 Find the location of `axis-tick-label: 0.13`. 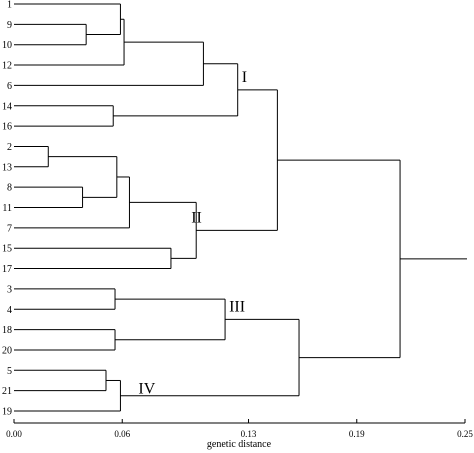

axis-tick-label: 0.13 is located at coordinates (249, 434).